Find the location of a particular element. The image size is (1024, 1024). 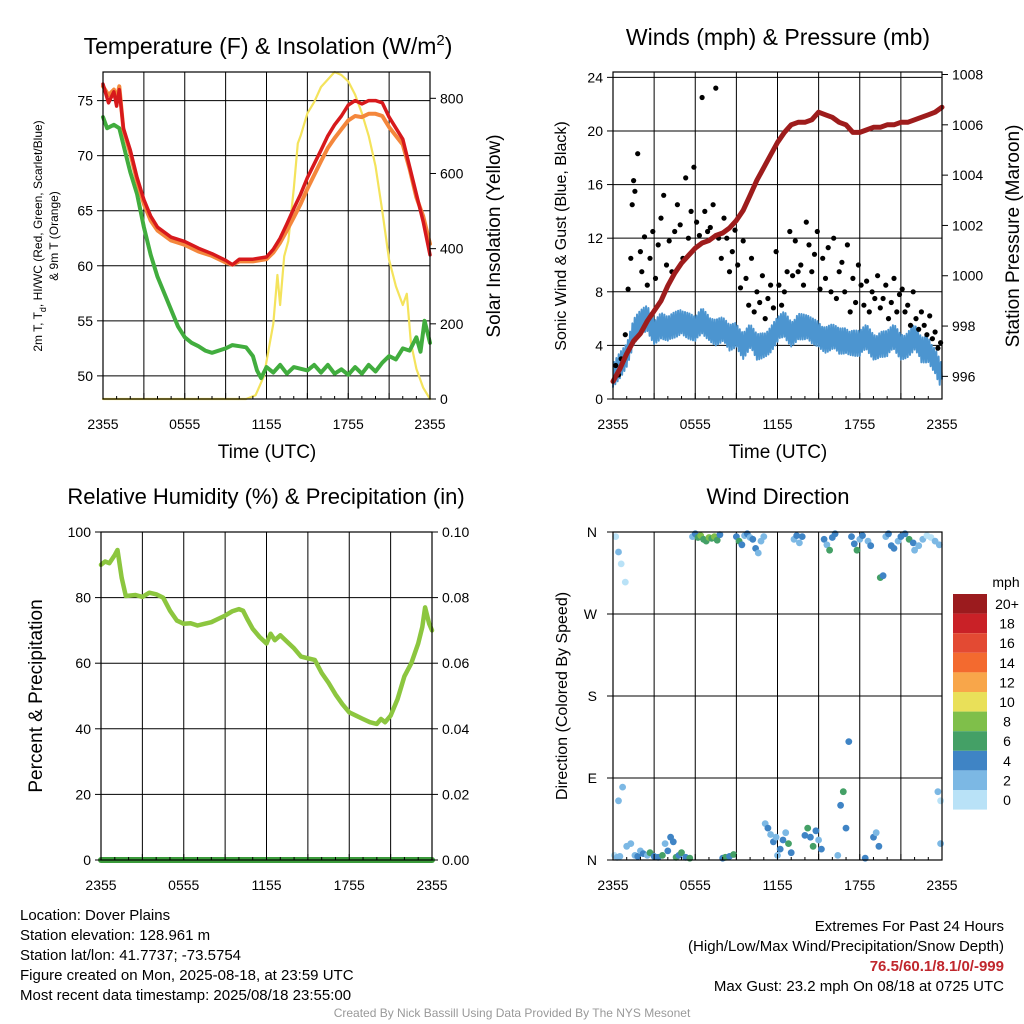

extremes-title: Extremes For Past 24 Hours is located at coordinates (909, 926).